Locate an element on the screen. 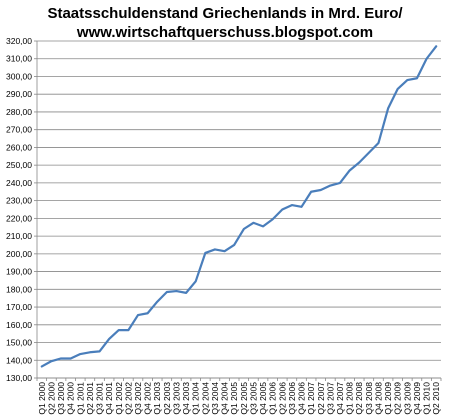  x-tick-label: Q4 2003 is located at coordinates (186, 398).